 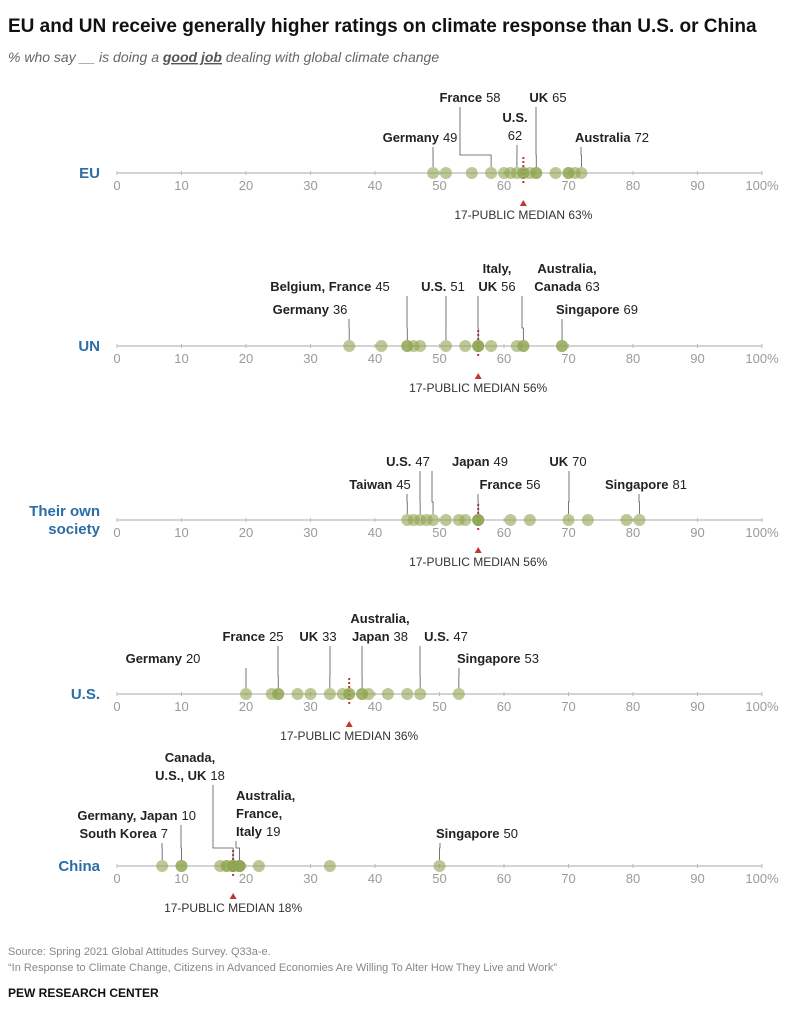 What do you see at coordinates (127, 815) in the screenshot?
I see `annotation-name: Germany, Japan` at bounding box center [127, 815].